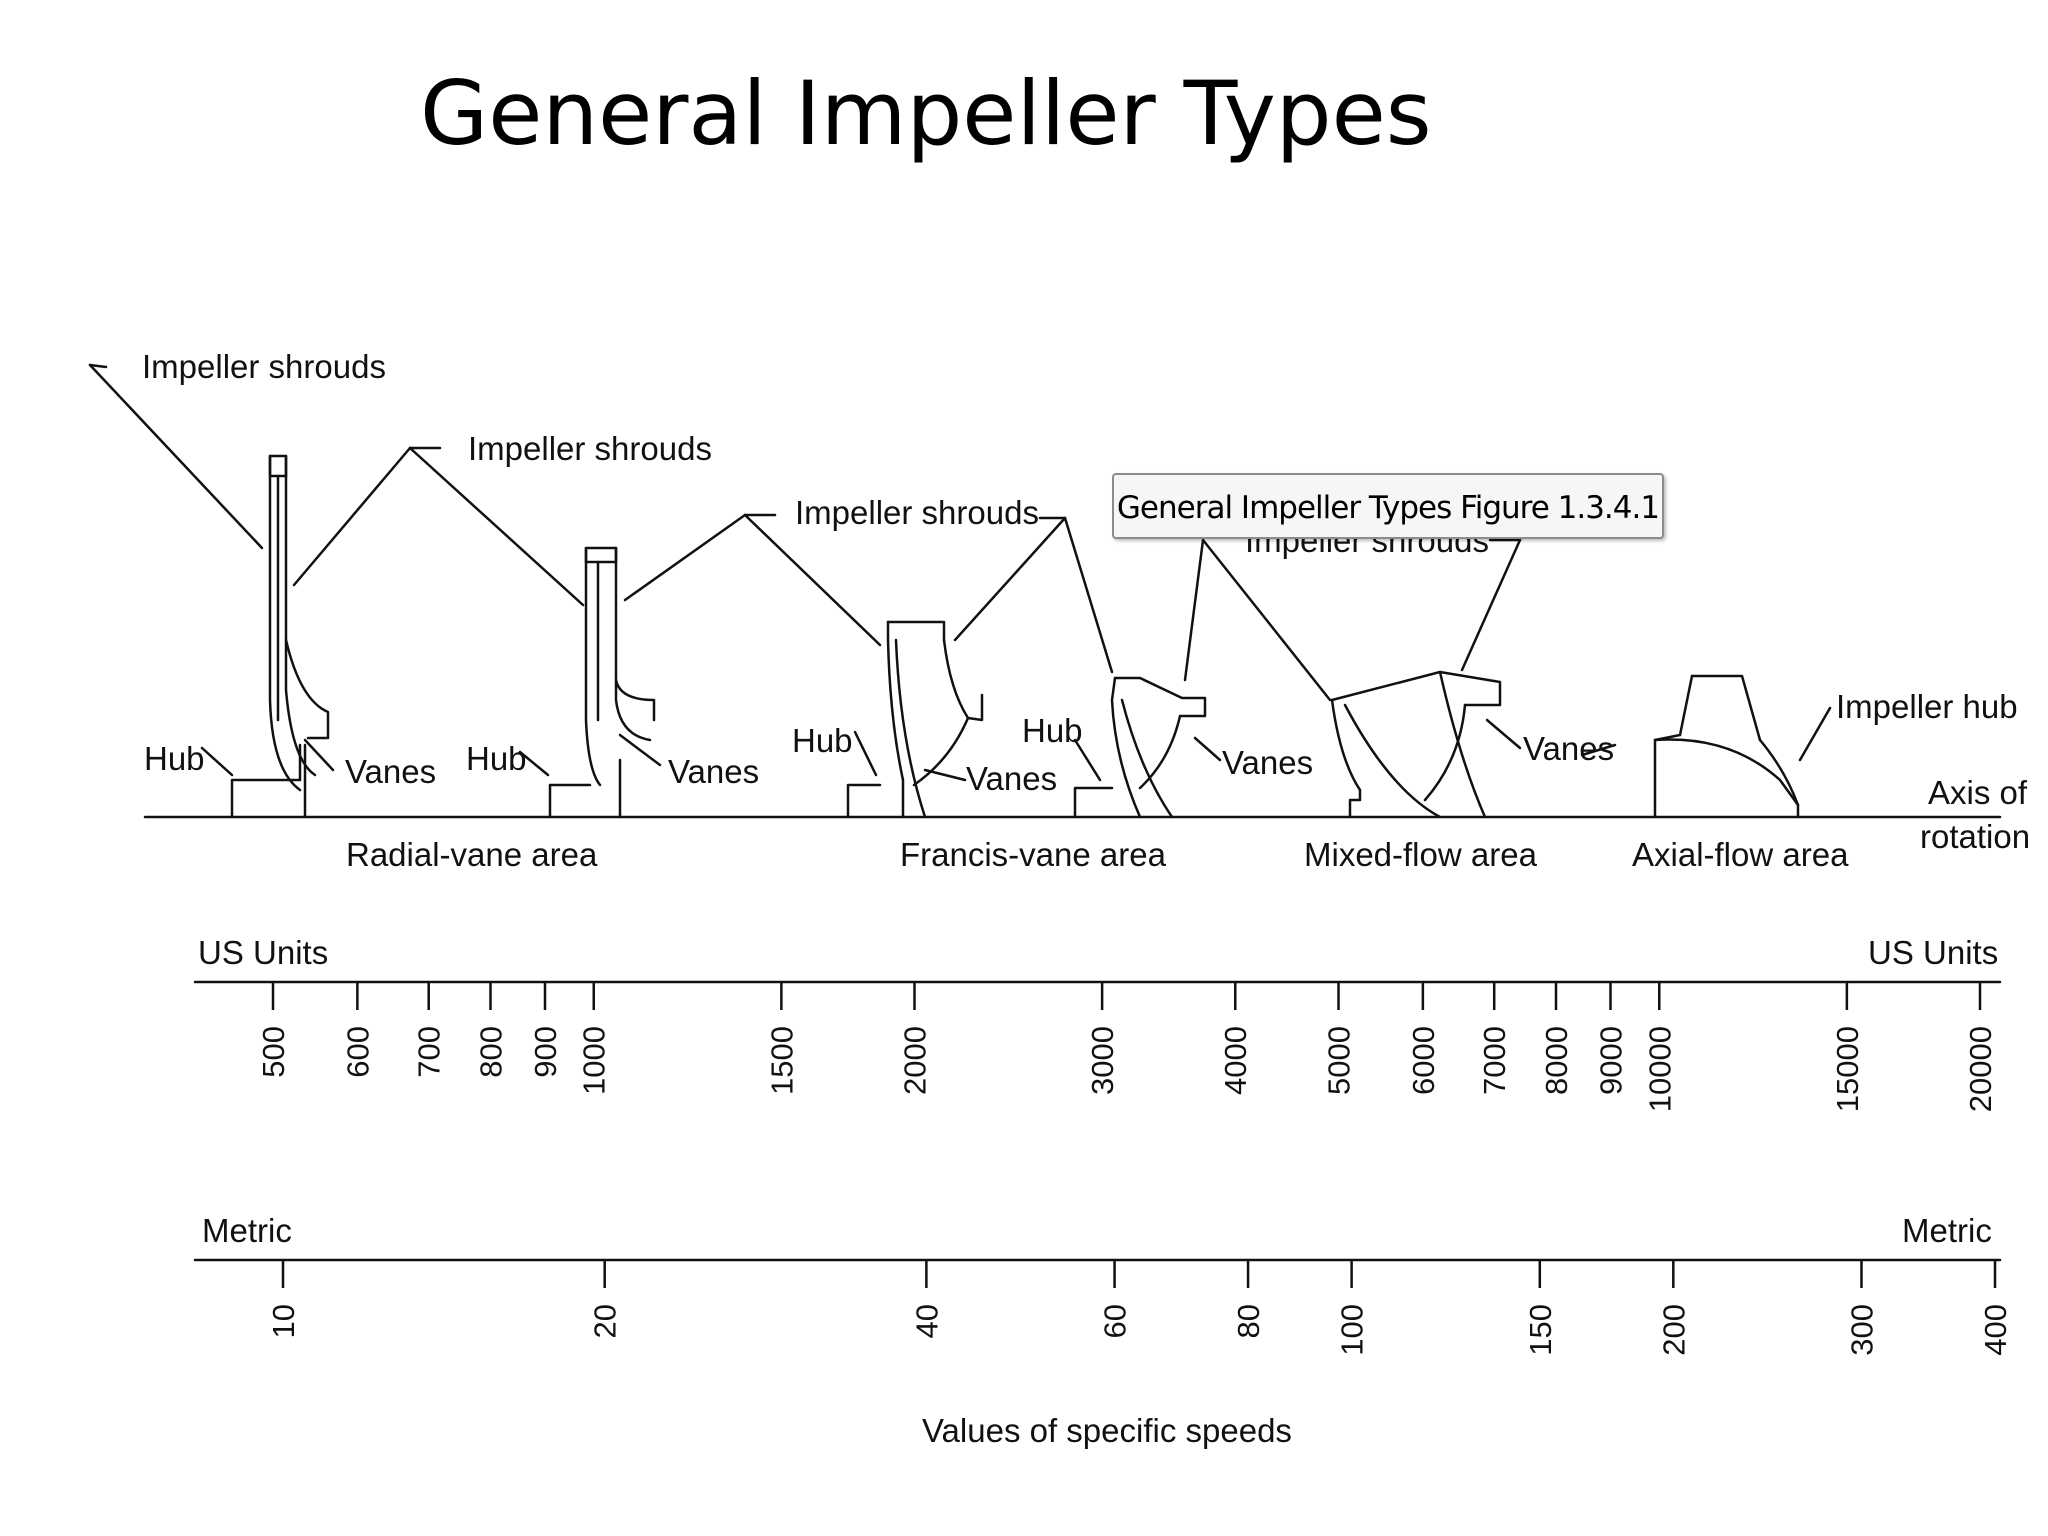 This screenshot has width=2048, height=1536. I want to click on mixed-flow-impeller, so click(1416, 744).